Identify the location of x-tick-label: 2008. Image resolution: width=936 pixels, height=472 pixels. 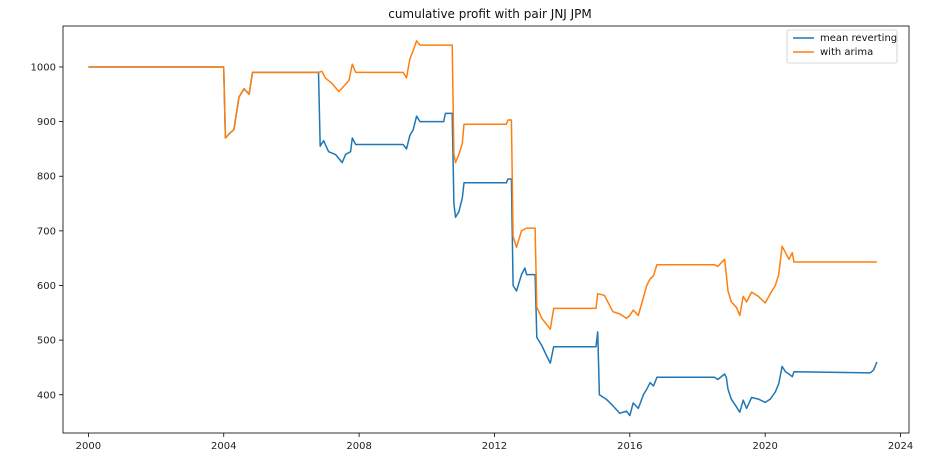
(358, 446).